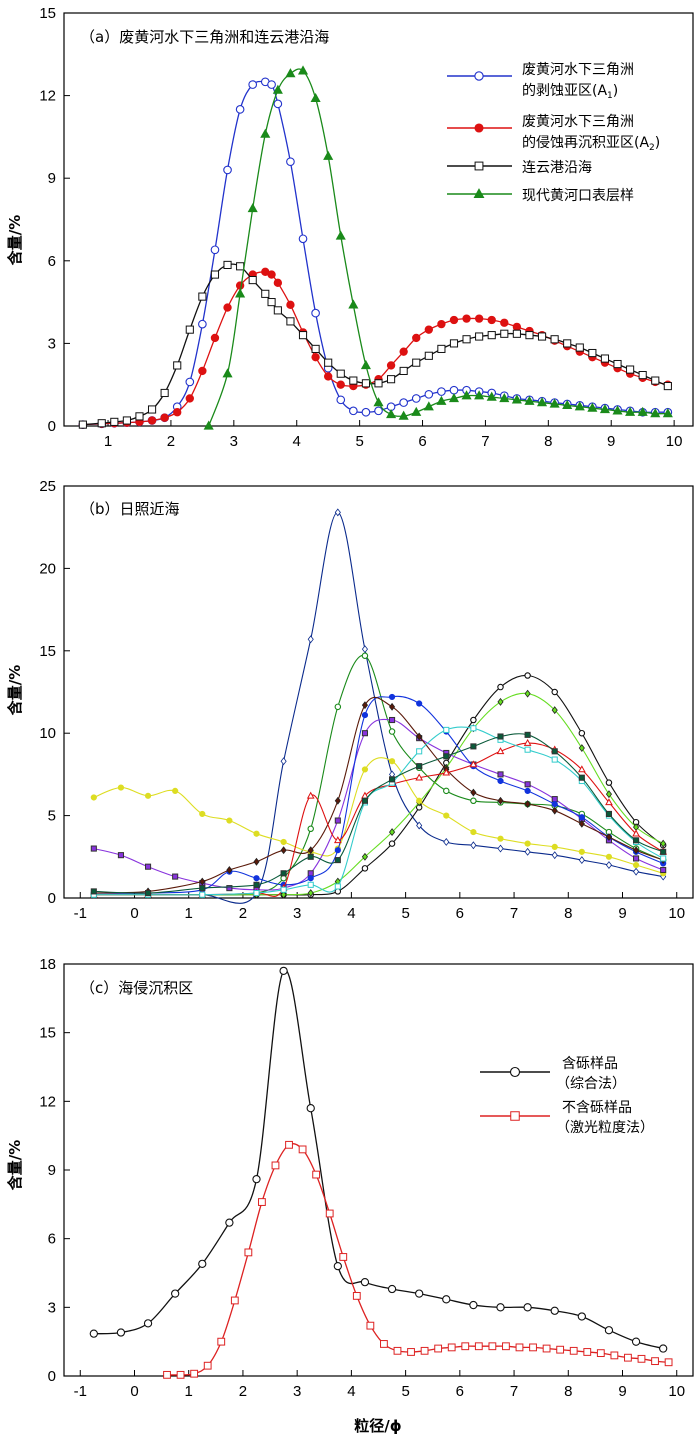 This screenshot has width=700, height=1441. Describe the element at coordinates (134, 1391) in the screenshot. I see `panel-c-xtick-label: 0` at that location.